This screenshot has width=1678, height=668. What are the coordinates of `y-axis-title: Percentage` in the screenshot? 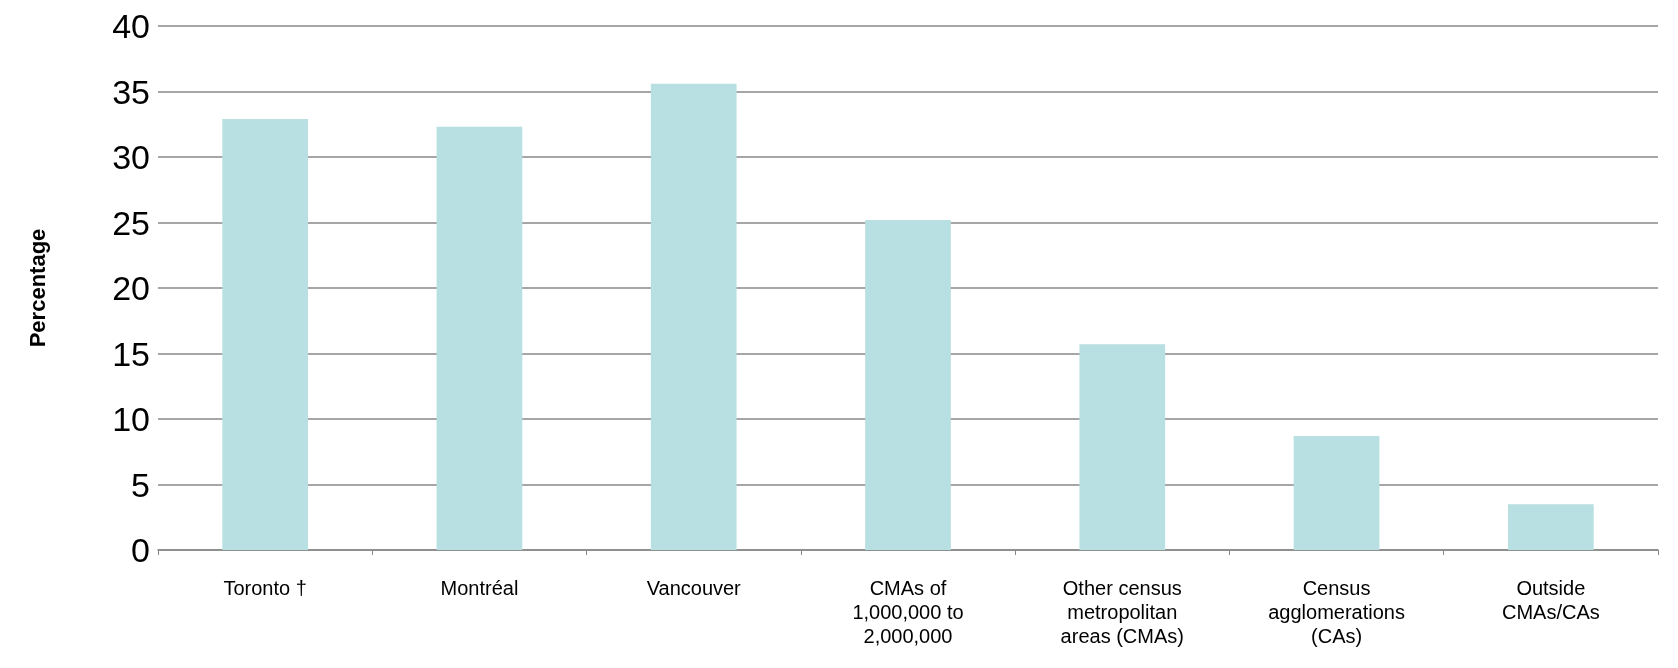 It's located at (37, 288).